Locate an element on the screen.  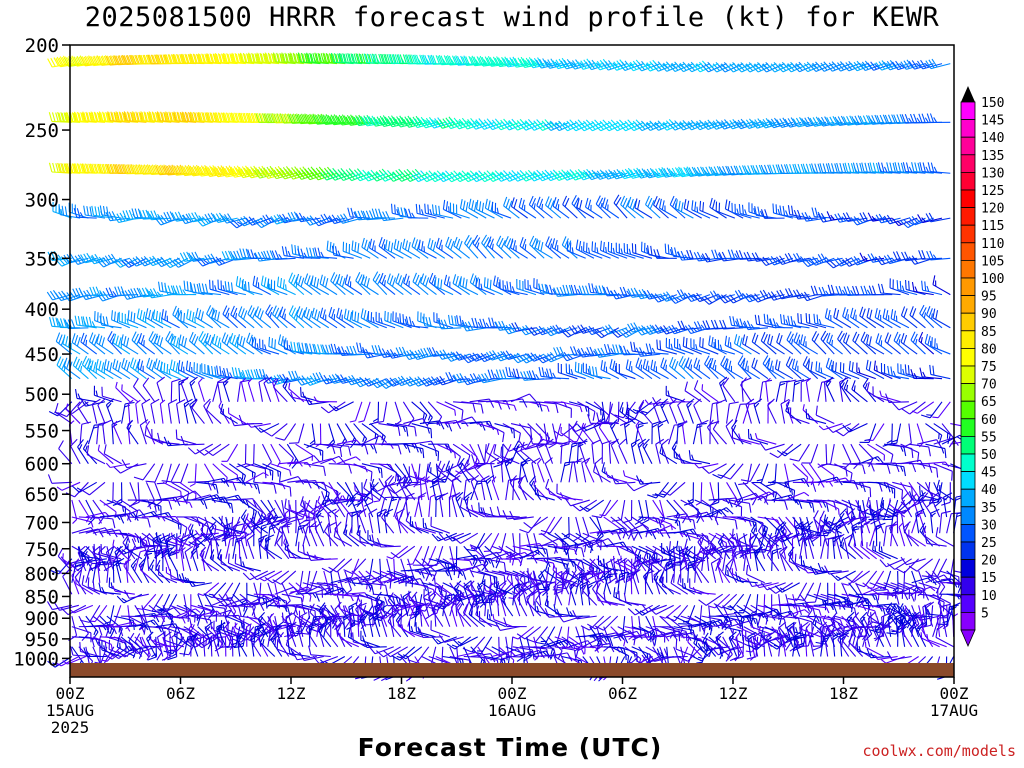
colorbar-label: 145 is located at coordinates (992, 121).